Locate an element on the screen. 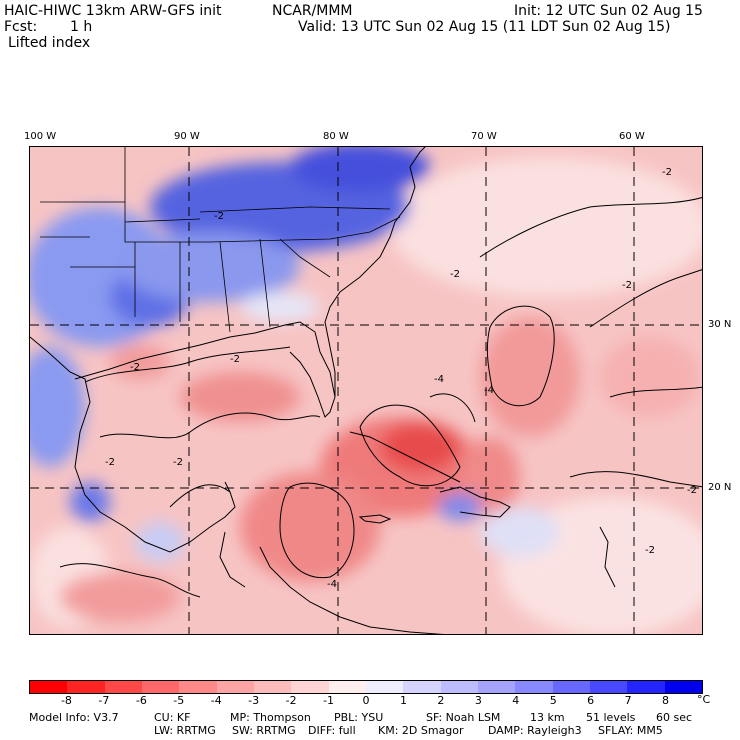 The image size is (740, 740). footer-dt: 60 sec is located at coordinates (674, 717).